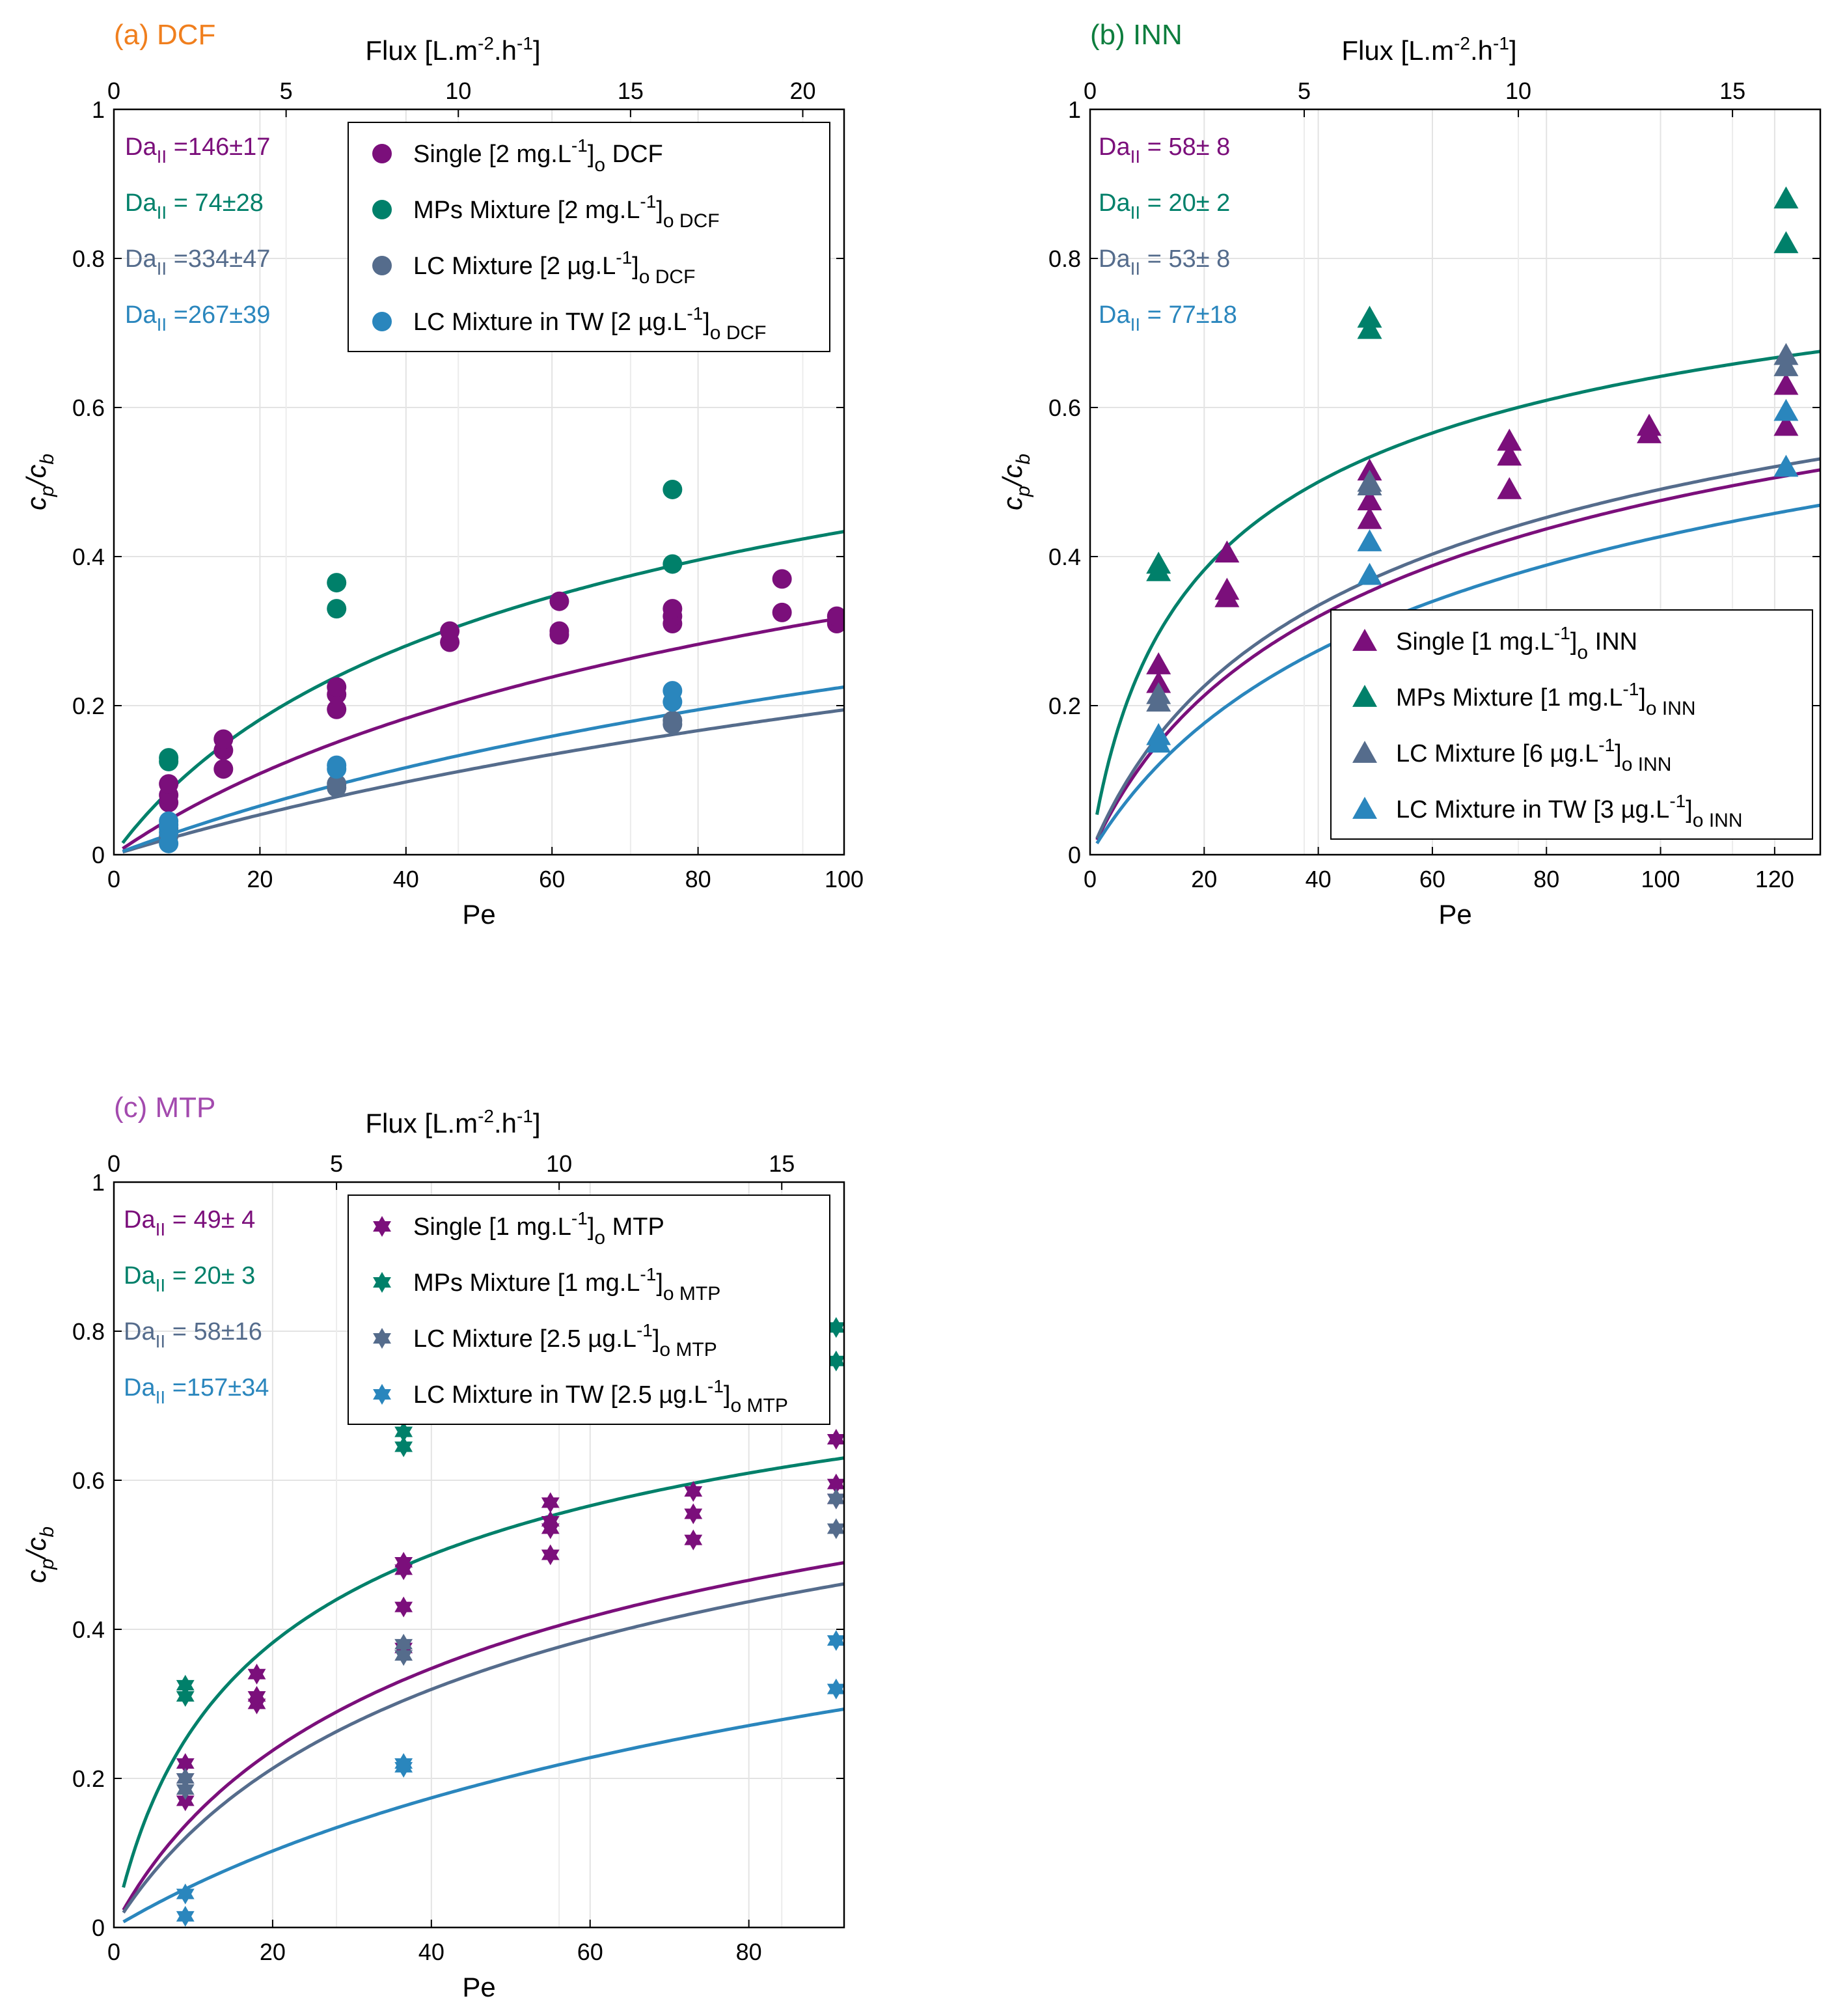  I want to click on legend-marker-lc, so click(1364, 752).